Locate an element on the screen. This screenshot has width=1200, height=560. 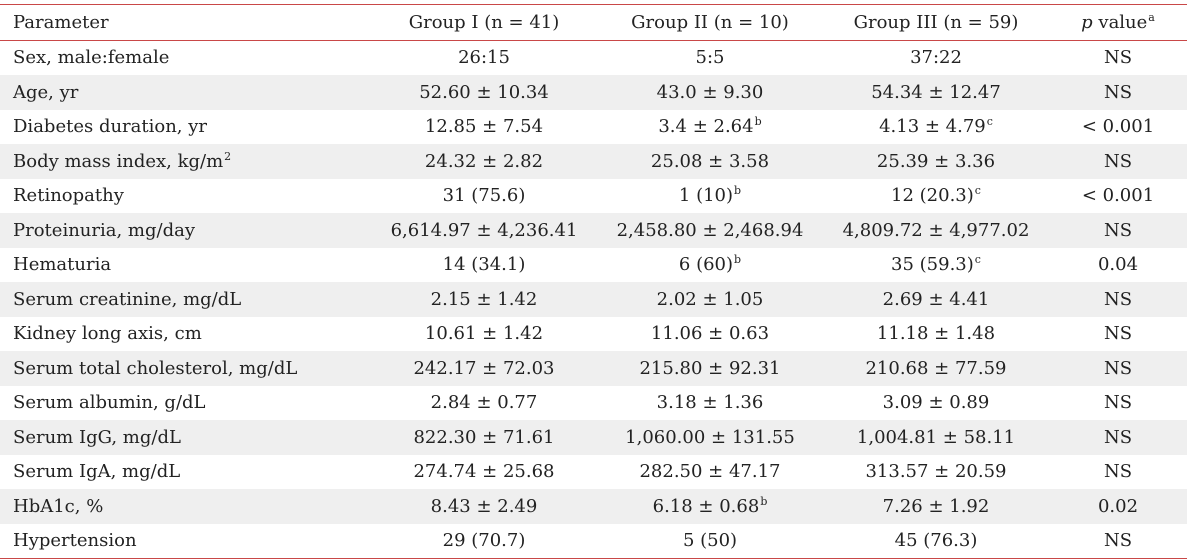
cell-group-2-value: 1 (10) is located at coordinates (706, 196).